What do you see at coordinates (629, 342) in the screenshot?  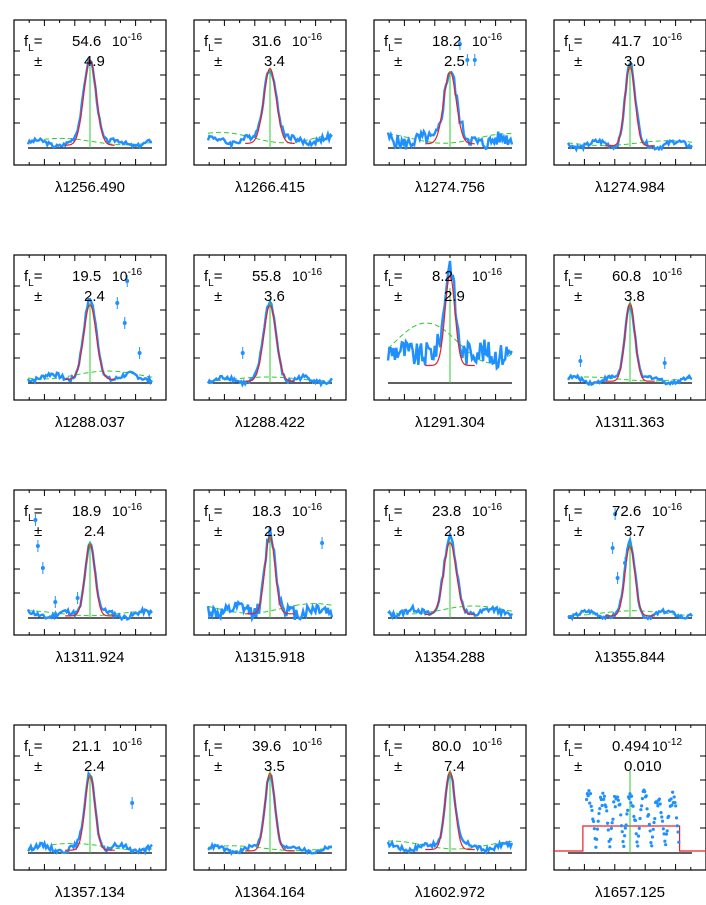 I see `line-panel-7: fL= 60.8 10-16 ± 3.8 λ1311.363` at bounding box center [629, 342].